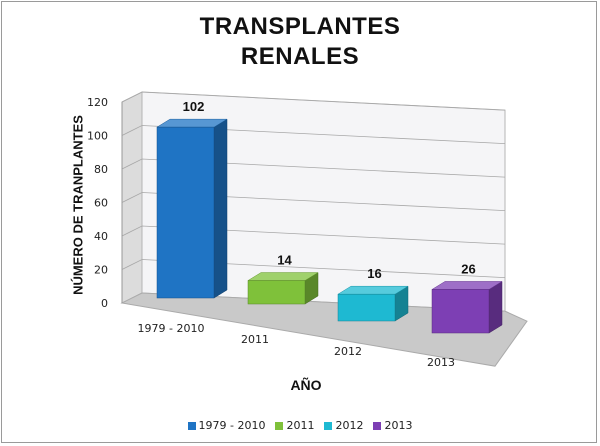 The height and width of the screenshot is (446, 600). Describe the element at coordinates (101, 236) in the screenshot. I see `y-tick-label: 40` at that location.